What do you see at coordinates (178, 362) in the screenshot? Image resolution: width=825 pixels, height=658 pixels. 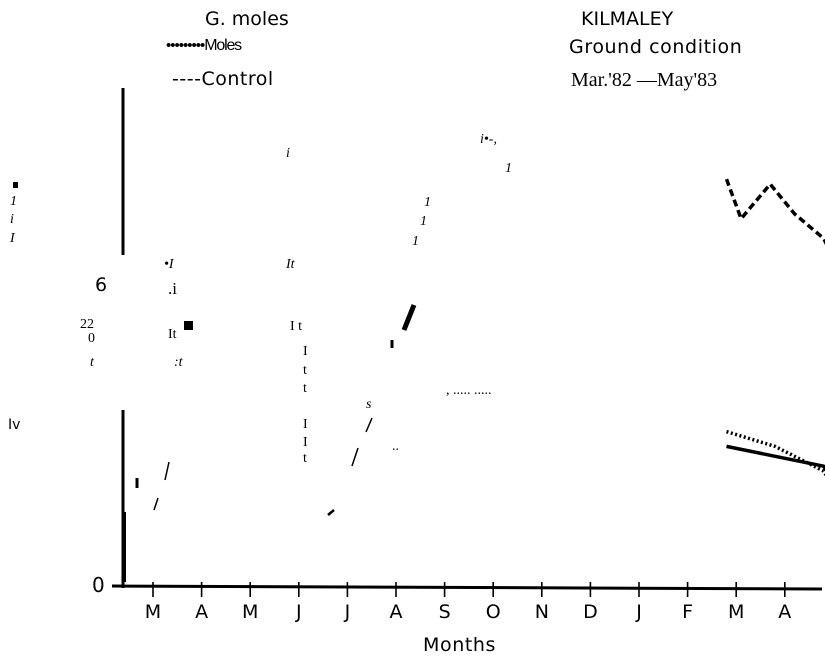 I see `scan-artifact: :t` at bounding box center [178, 362].